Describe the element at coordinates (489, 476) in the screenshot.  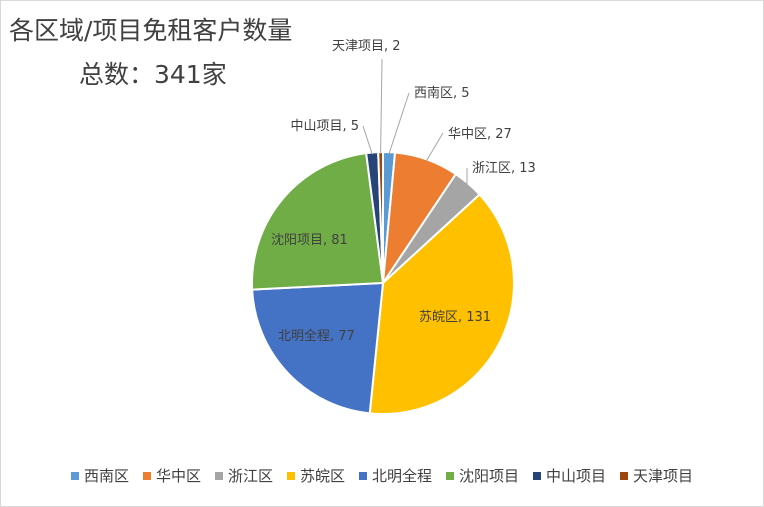
I see `legend-label: 沈阳项目` at that location.